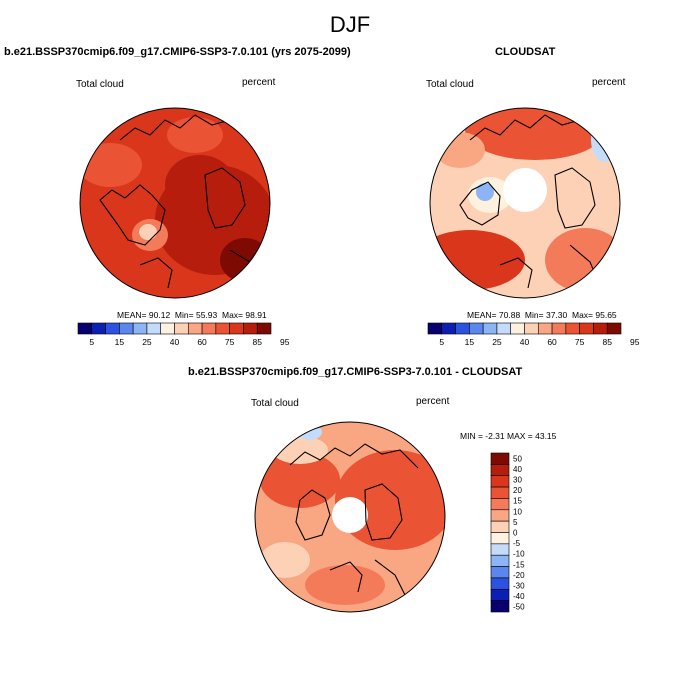  Describe the element at coordinates (515, 533) in the screenshot. I see `colorbar-tick-label: 0` at that location.